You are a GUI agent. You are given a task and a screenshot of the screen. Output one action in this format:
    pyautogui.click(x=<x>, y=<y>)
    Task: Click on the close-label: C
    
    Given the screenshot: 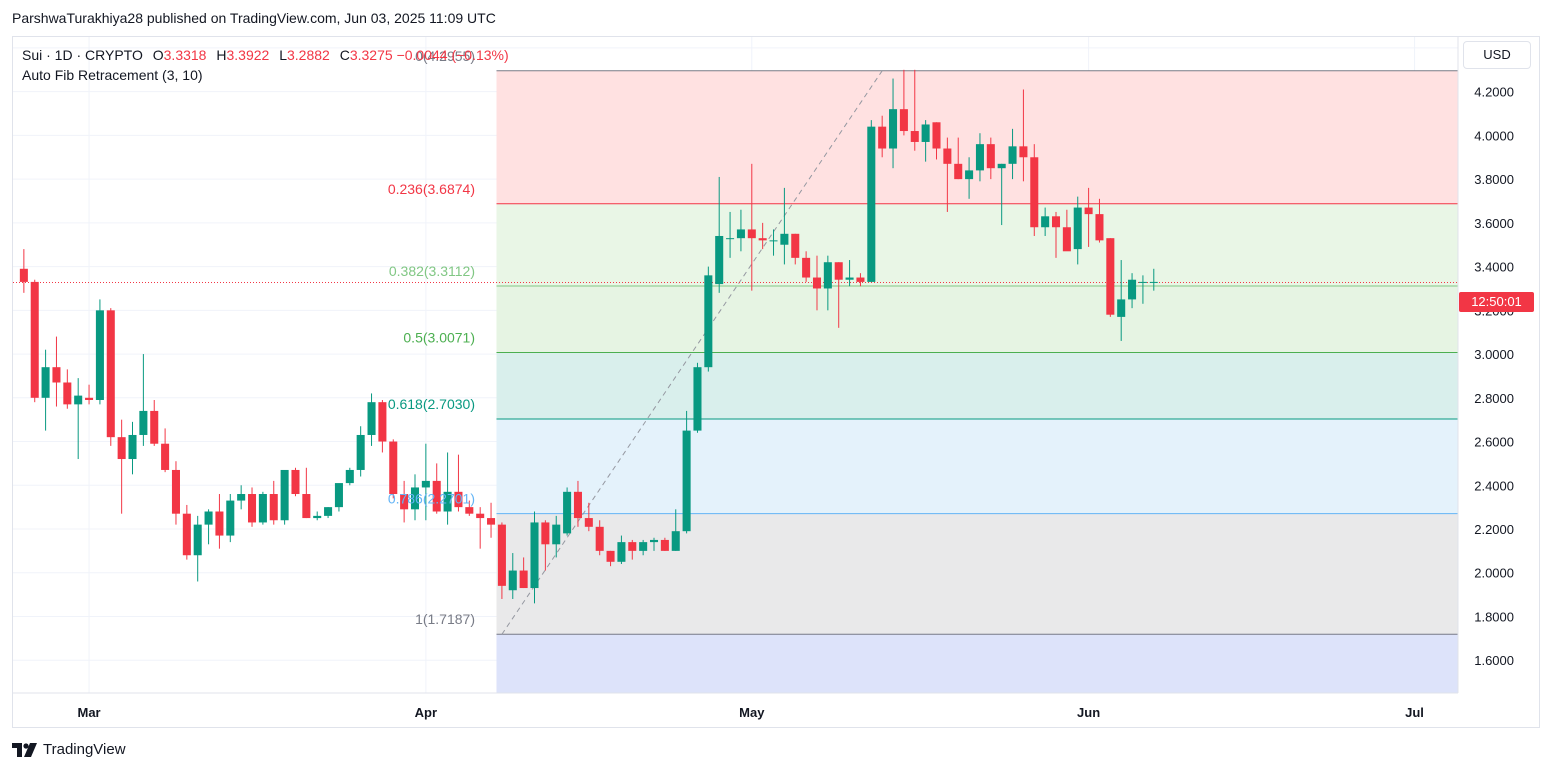 What is the action you would take?
    pyautogui.click(x=344, y=55)
    